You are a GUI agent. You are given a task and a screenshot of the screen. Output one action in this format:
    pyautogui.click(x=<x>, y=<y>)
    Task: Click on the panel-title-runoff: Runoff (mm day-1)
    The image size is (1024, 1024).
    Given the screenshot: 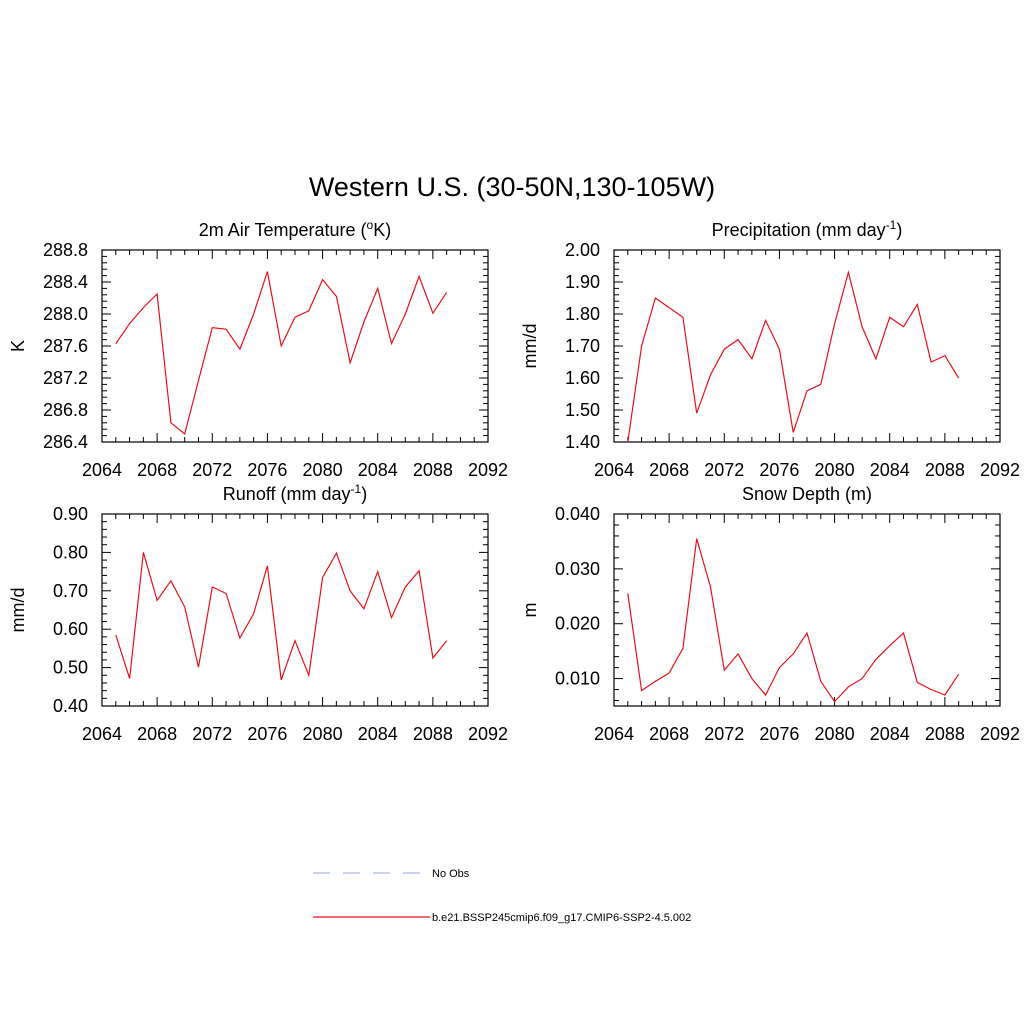 What is the action you would take?
    pyautogui.click(x=295, y=493)
    